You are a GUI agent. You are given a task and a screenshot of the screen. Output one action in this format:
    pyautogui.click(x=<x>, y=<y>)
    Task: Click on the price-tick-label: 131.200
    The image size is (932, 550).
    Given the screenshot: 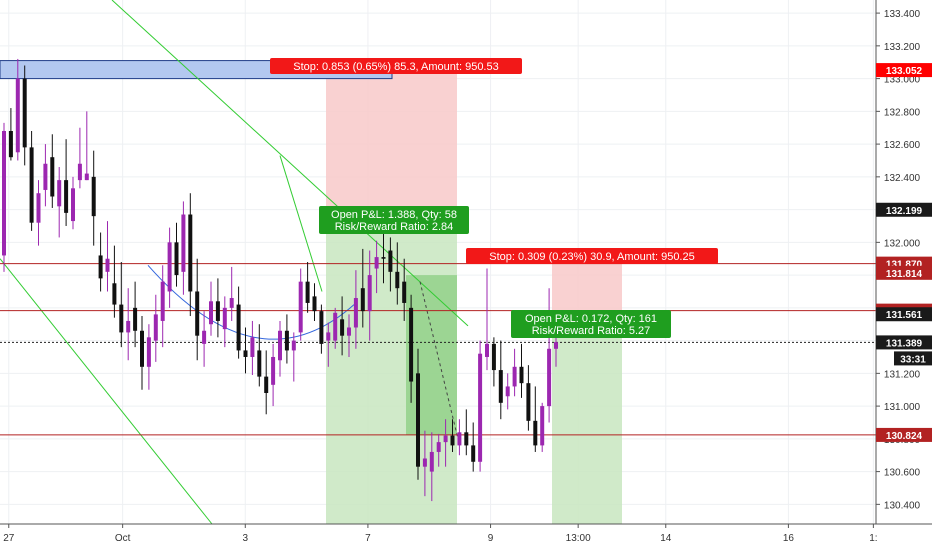 What is the action you would take?
    pyautogui.click(x=902, y=374)
    